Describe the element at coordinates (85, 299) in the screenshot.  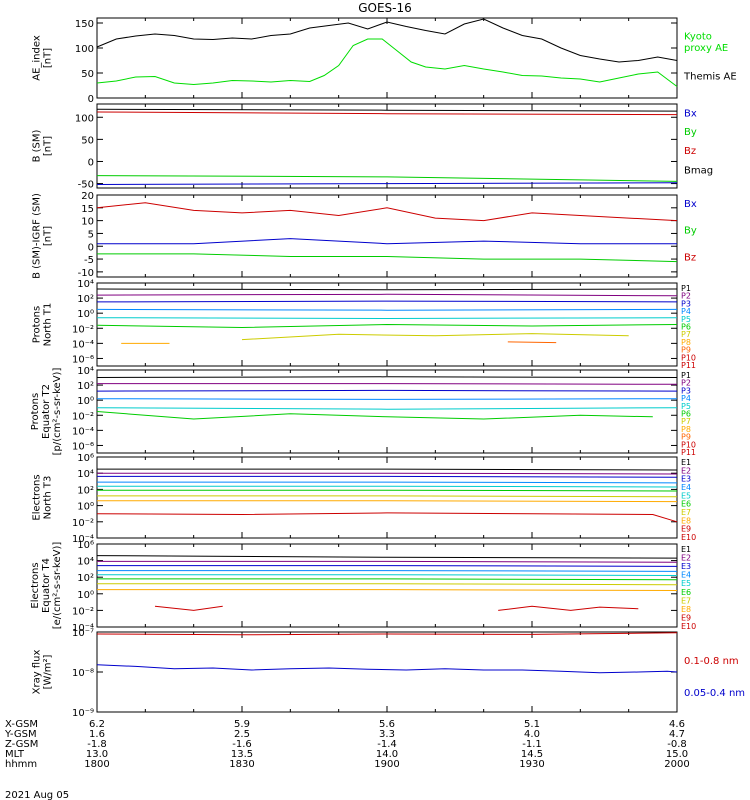
I see `y-tick-label: 10²` at that location.